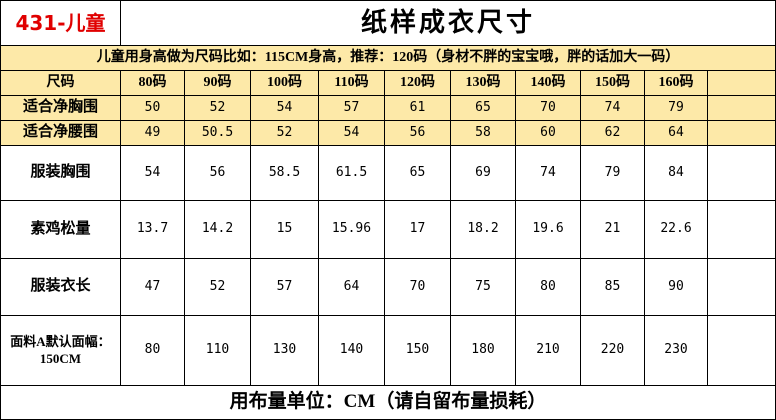  Describe the element at coordinates (448, 23) in the screenshot. I see `title-cell: 纸样成衣尺寸` at that location.